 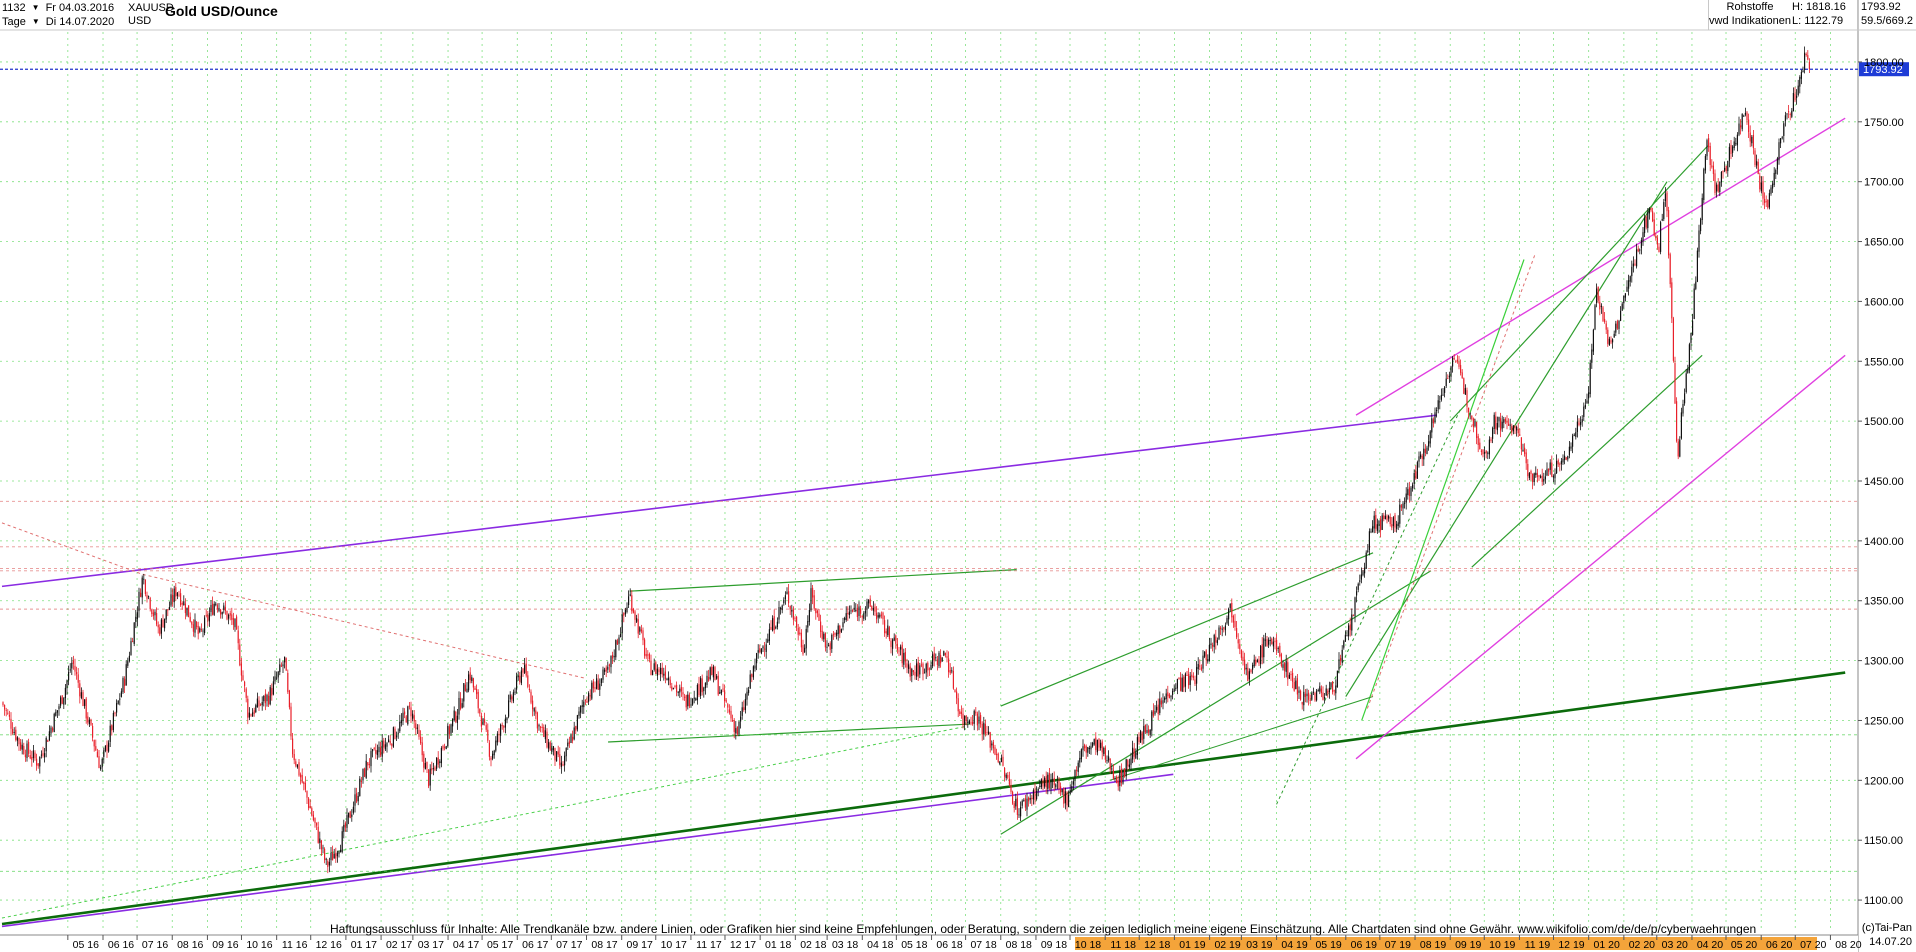 What do you see at coordinates (14, 8) in the screenshot?
I see `bar-count: 1132` at bounding box center [14, 8].